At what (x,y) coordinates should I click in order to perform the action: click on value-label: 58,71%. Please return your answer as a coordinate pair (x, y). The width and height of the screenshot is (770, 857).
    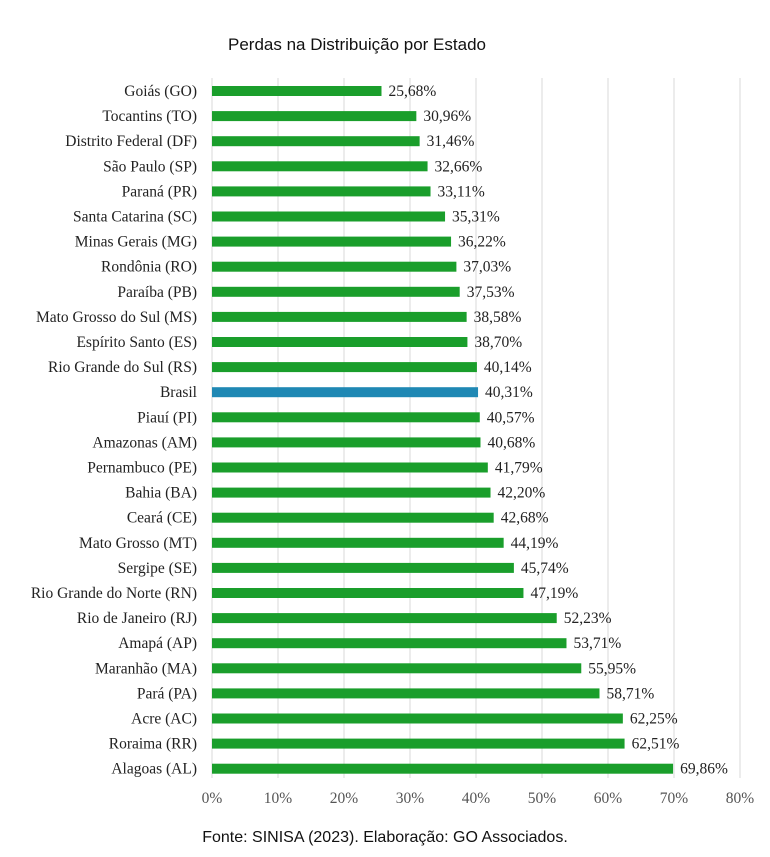
    Looking at the image, I should click on (630, 693).